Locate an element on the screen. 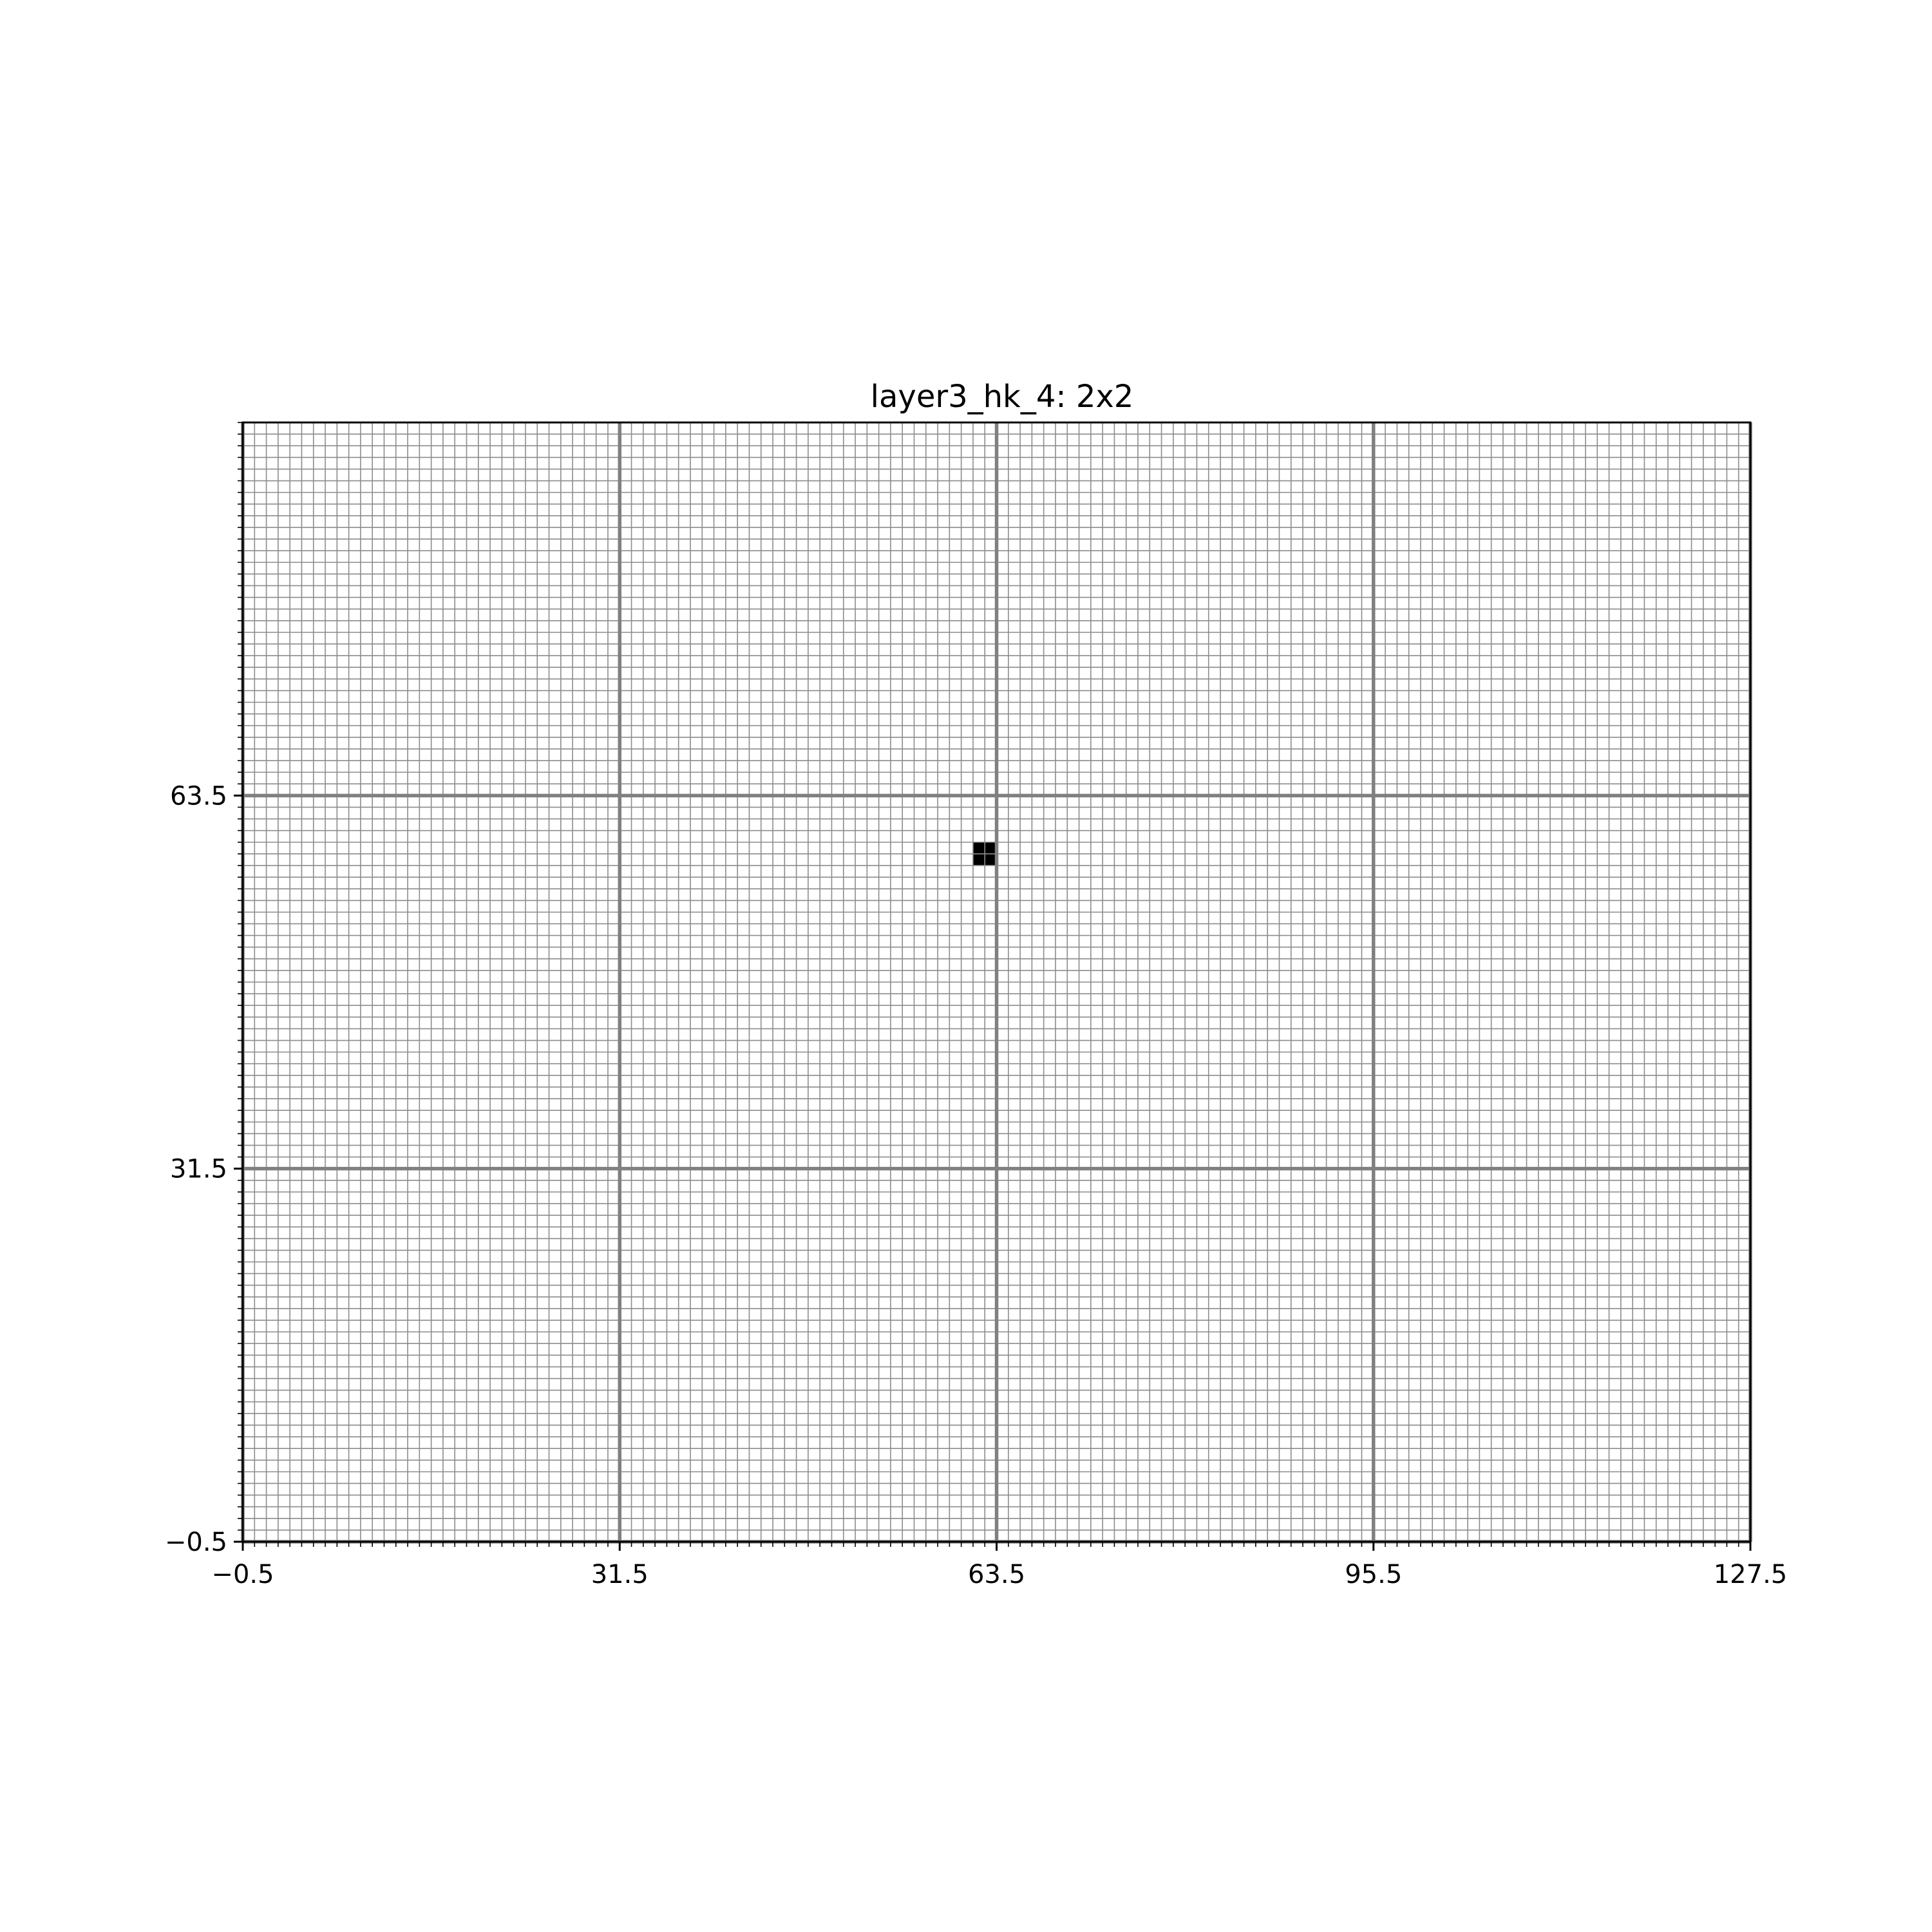  y-axis: −0.5 31.5 63.5 is located at coordinates (204, 1169).